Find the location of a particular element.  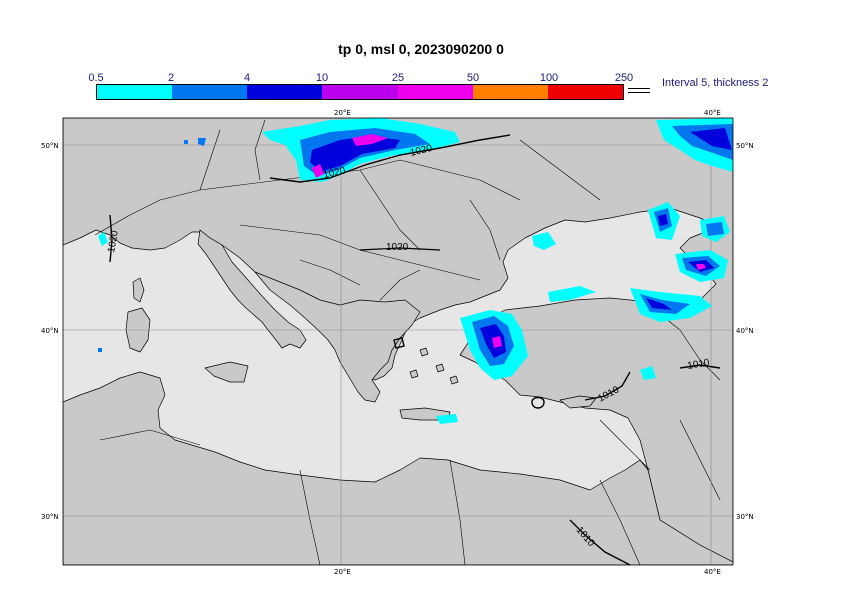

precip-cell-west-anatolia is located at coordinates (482, 367).